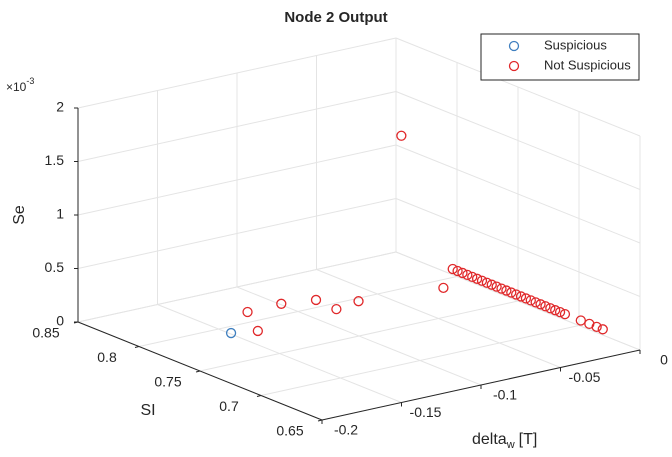 The width and height of the screenshot is (672, 457). I want to click on x-tick-label: -0.1, so click(505, 395).